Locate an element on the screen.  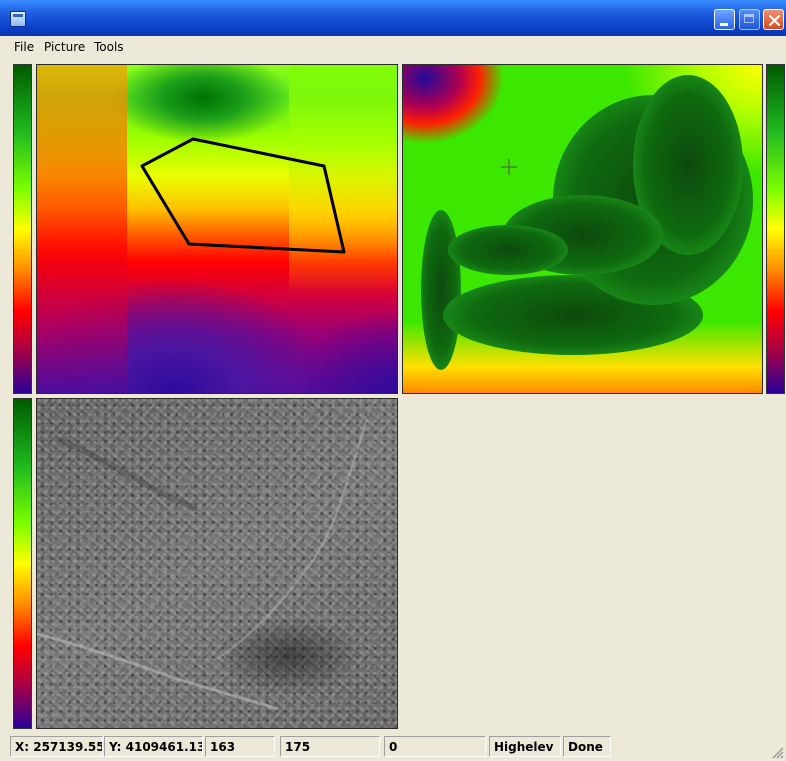
menu-file: File is located at coordinates (24, 47).